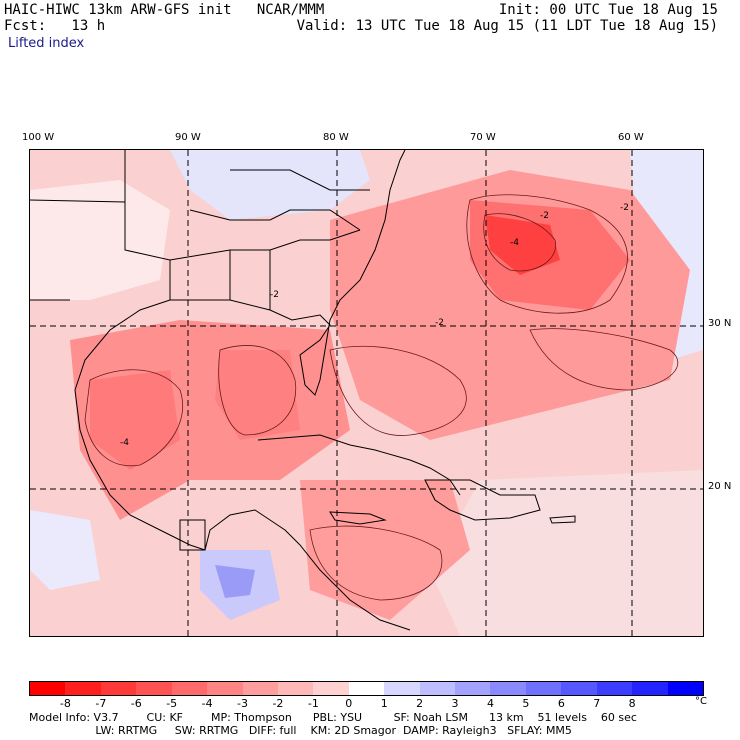 The height and width of the screenshot is (740, 740). Describe the element at coordinates (46, 43) in the screenshot. I see `field-name: Lifted index` at that location.